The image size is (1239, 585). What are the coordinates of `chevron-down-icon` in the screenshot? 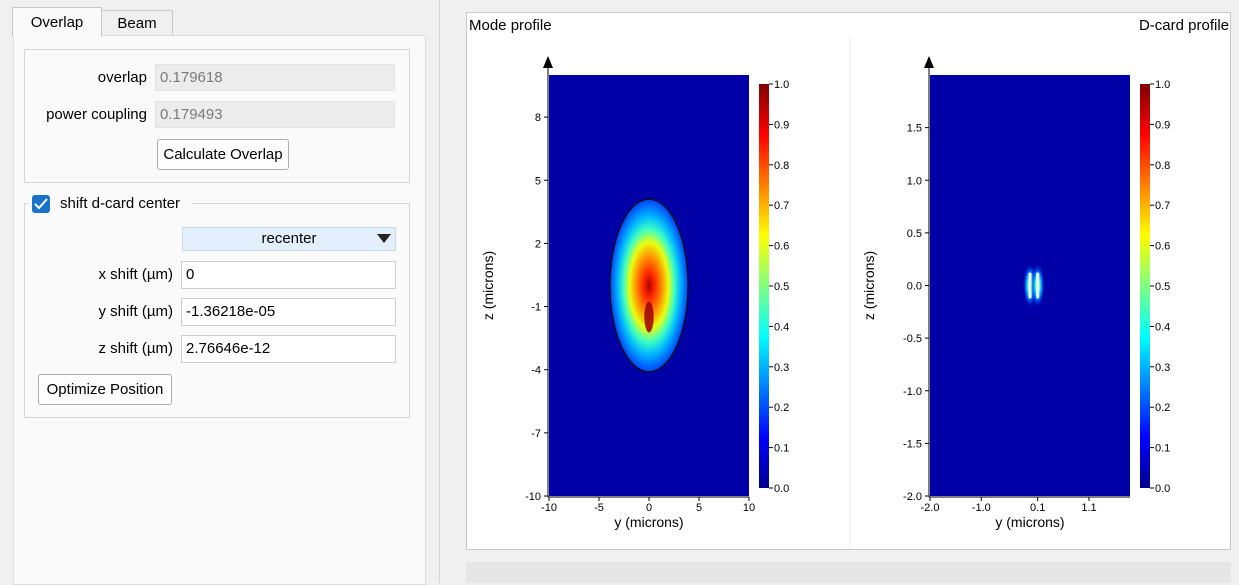 It's located at (384, 238).